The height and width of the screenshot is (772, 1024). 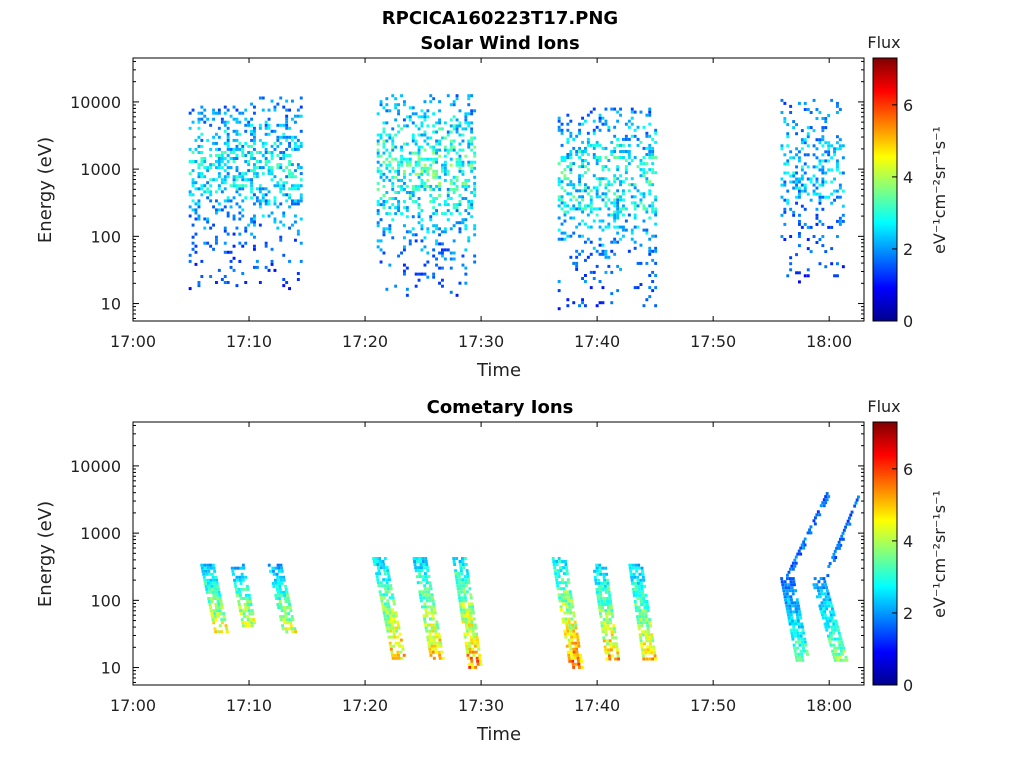 I want to click on x-tick-label: 17:30, so click(x=481, y=341).